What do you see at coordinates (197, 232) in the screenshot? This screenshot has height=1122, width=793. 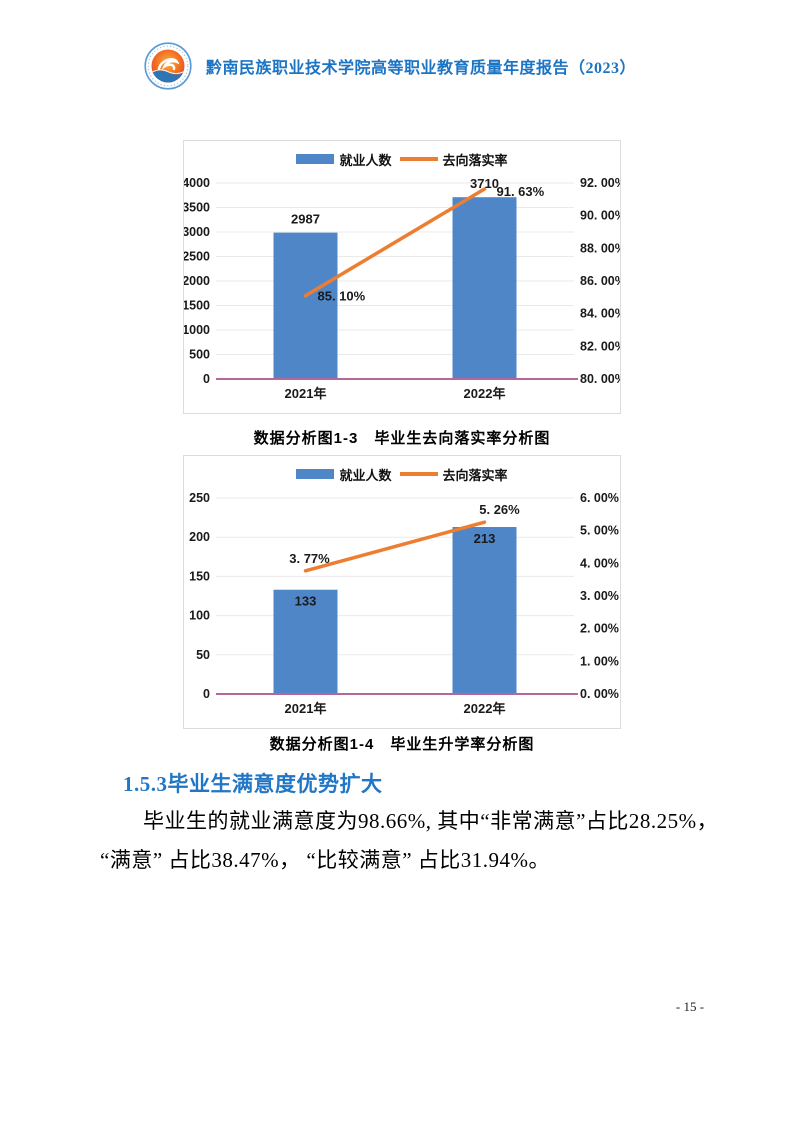 I see `left-axis-tick: 3000` at bounding box center [197, 232].